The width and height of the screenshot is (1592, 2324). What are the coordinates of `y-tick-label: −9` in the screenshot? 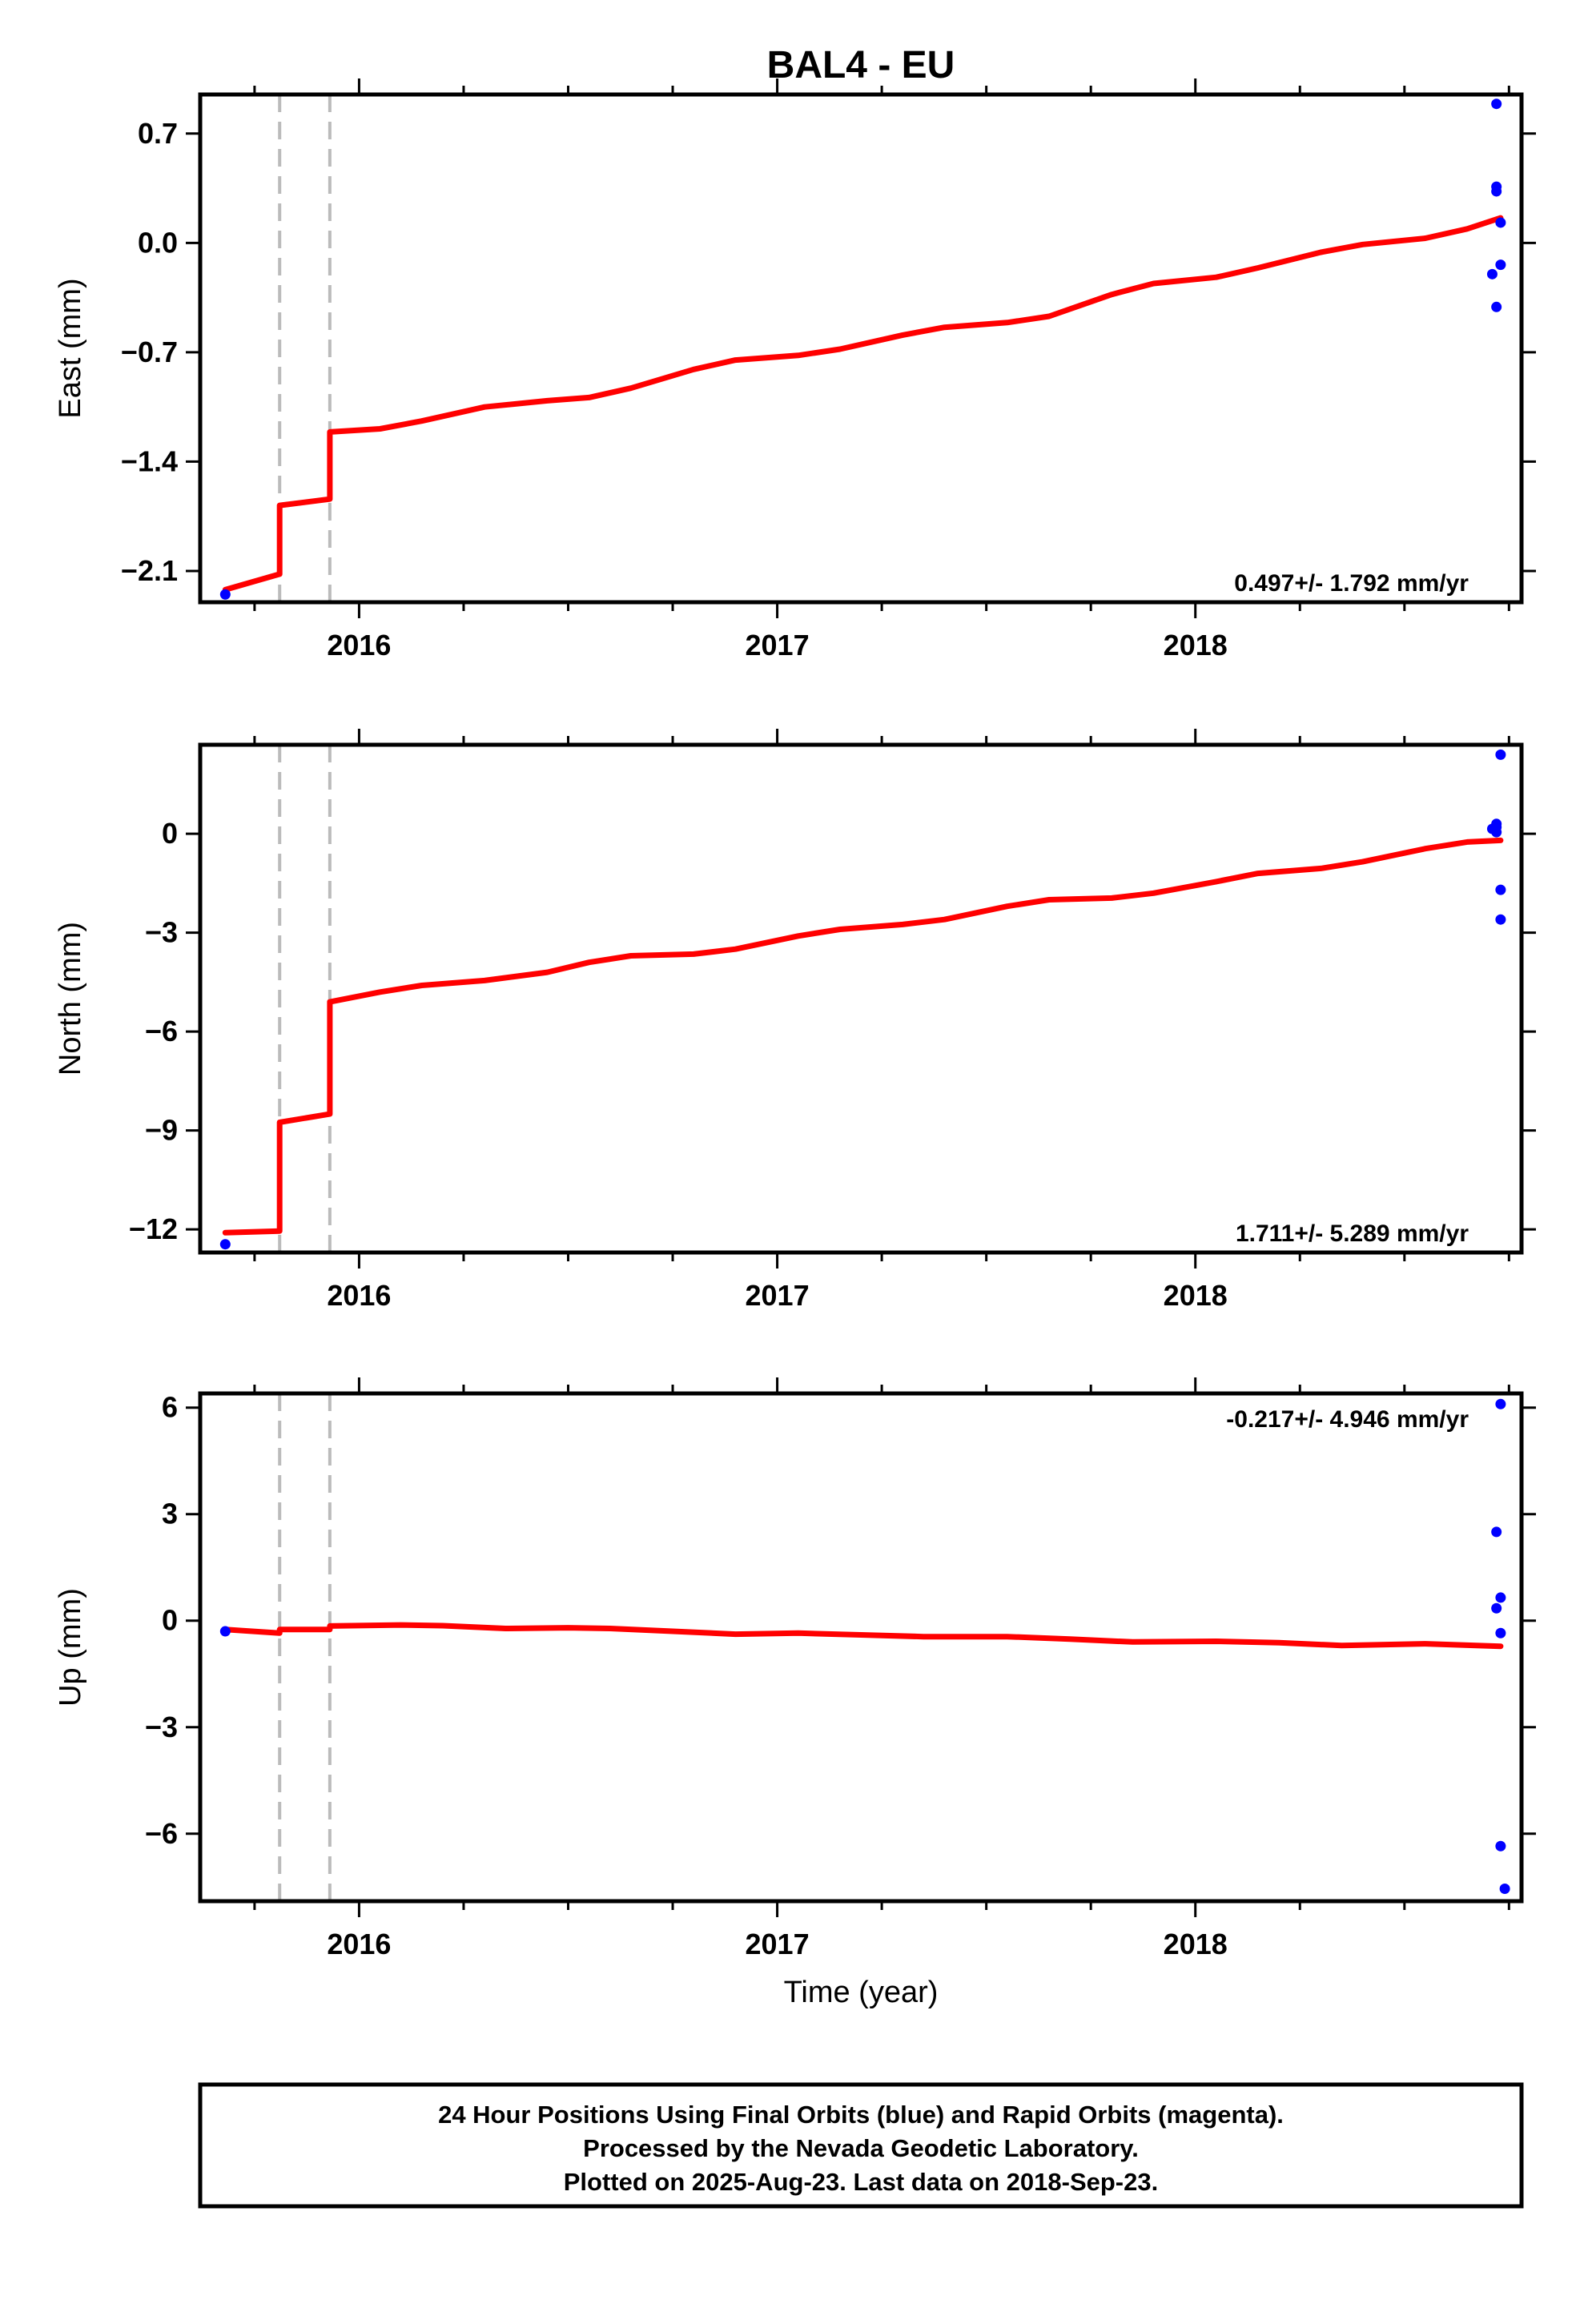 It's located at (161, 1130).